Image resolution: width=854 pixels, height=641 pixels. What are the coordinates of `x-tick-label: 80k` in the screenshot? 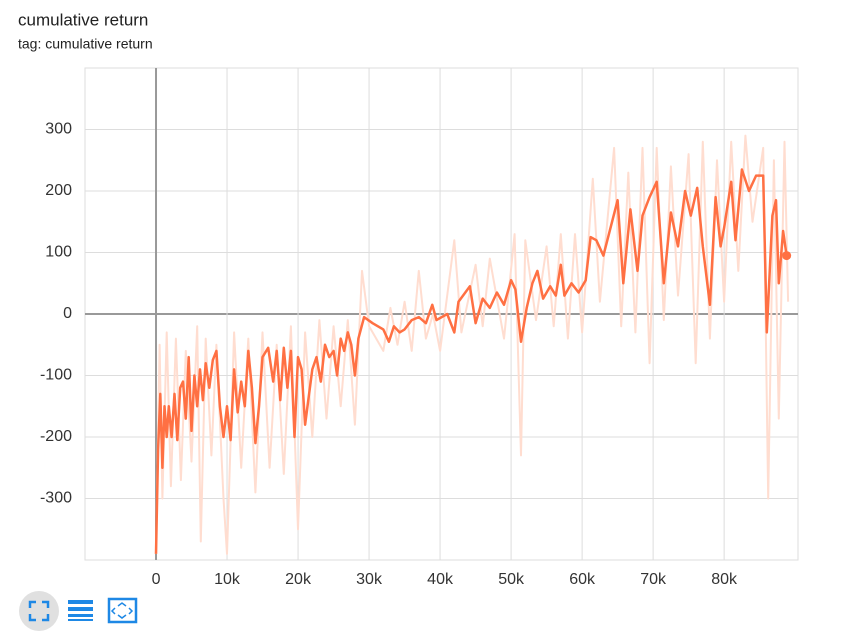 It's located at (724, 579).